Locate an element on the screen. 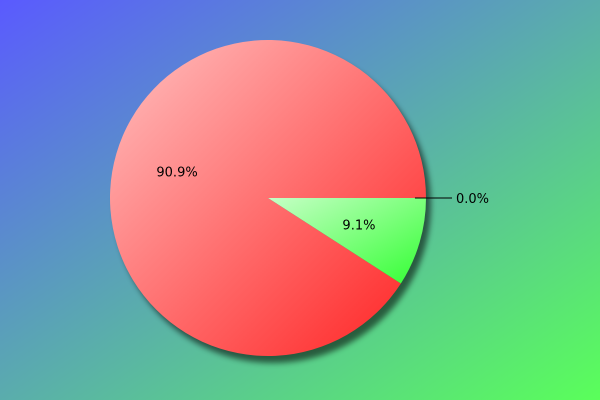  slice-label-2: 0.0% is located at coordinates (472, 199).